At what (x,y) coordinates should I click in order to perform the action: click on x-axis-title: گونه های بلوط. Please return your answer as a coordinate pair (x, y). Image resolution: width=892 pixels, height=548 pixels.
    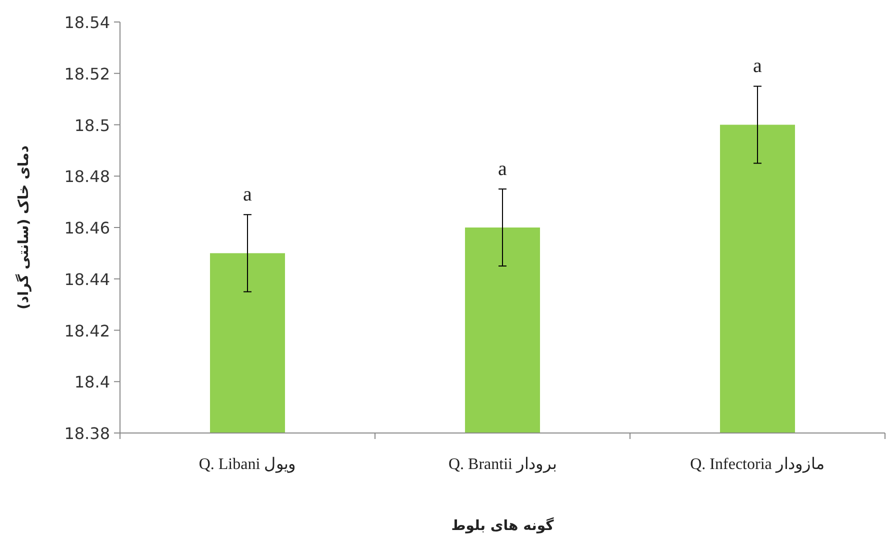
    Looking at the image, I should click on (503, 525).